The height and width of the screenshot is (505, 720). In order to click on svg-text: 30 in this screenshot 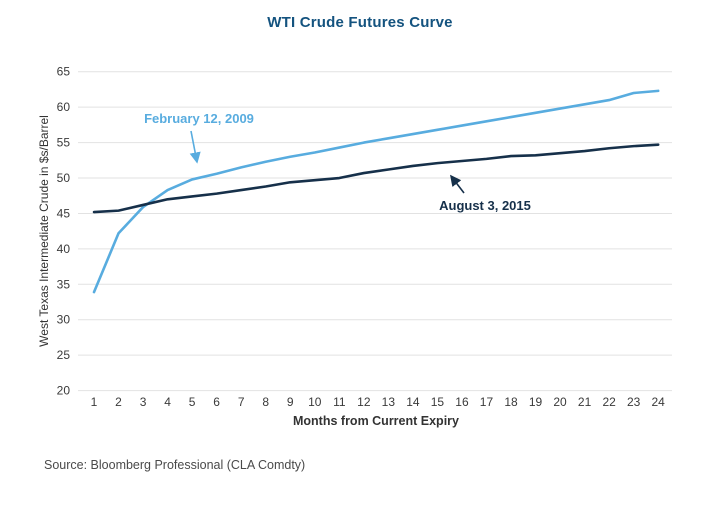, I will do `click(64, 320)`.